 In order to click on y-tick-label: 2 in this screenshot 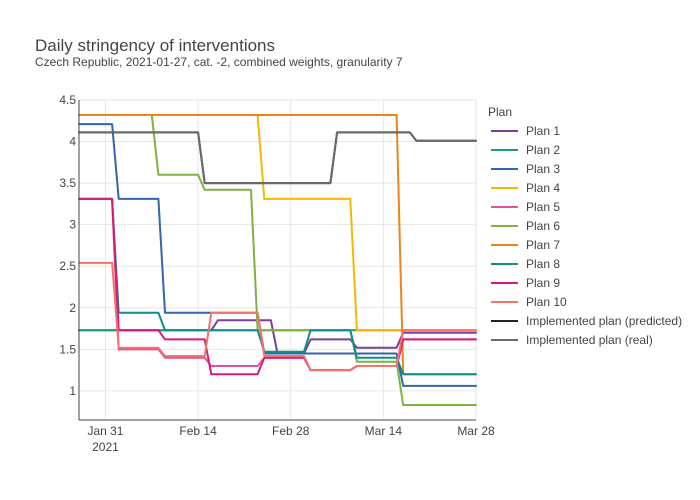, I will do `click(72, 308)`.